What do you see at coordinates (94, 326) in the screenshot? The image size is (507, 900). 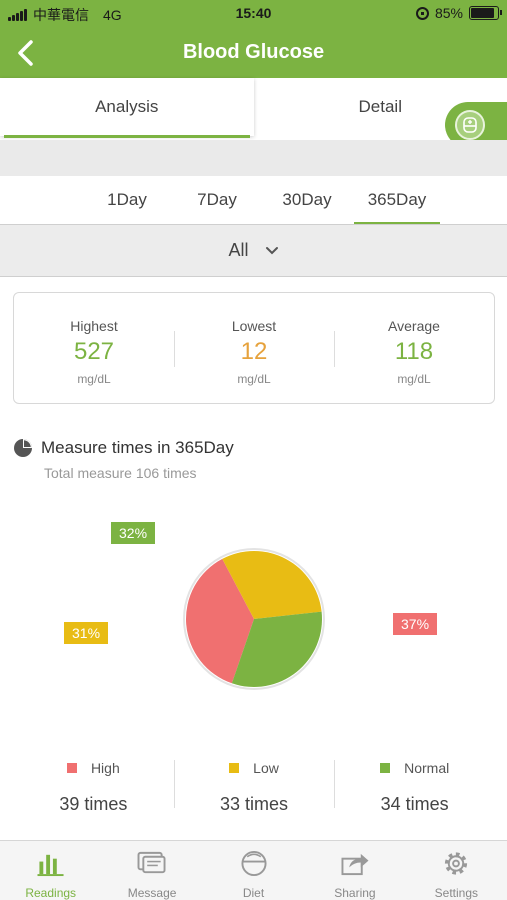 I see `stat-label: Highest` at bounding box center [94, 326].